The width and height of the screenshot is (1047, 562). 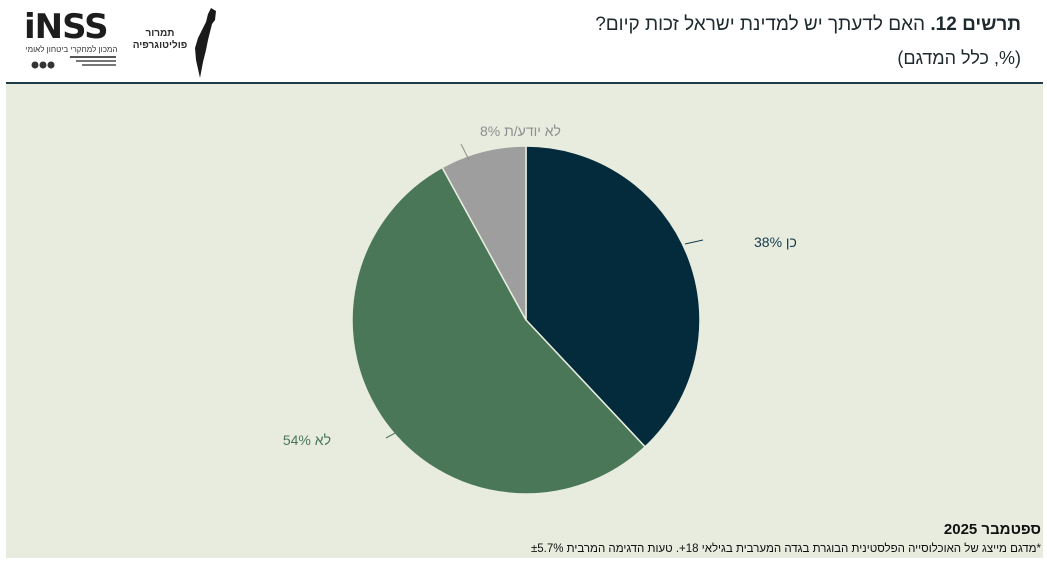 What do you see at coordinates (66, 27) in the screenshot?
I see `inss-logo-wordmark: iNSS` at bounding box center [66, 27].